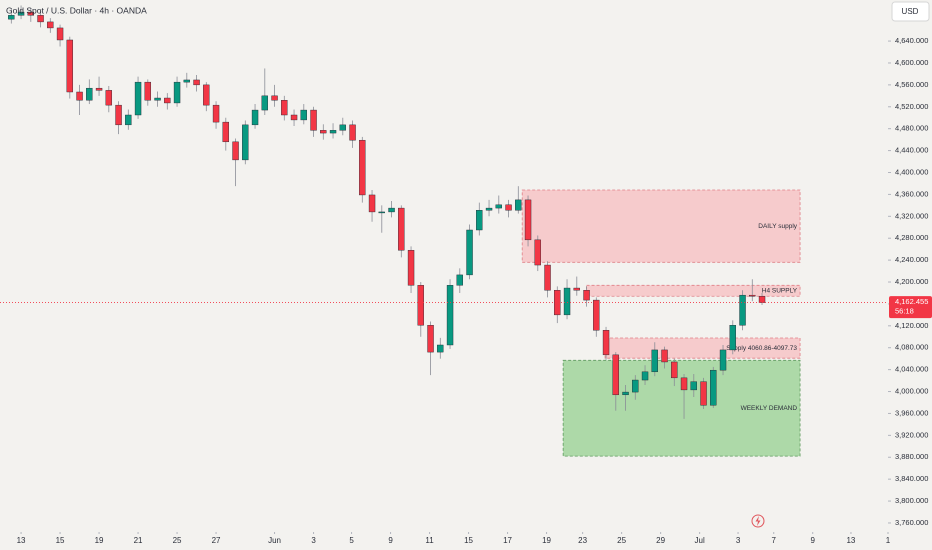 The width and height of the screenshot is (932, 550). Describe the element at coordinates (758, 521) in the screenshot. I see `lightning-icon` at that location.